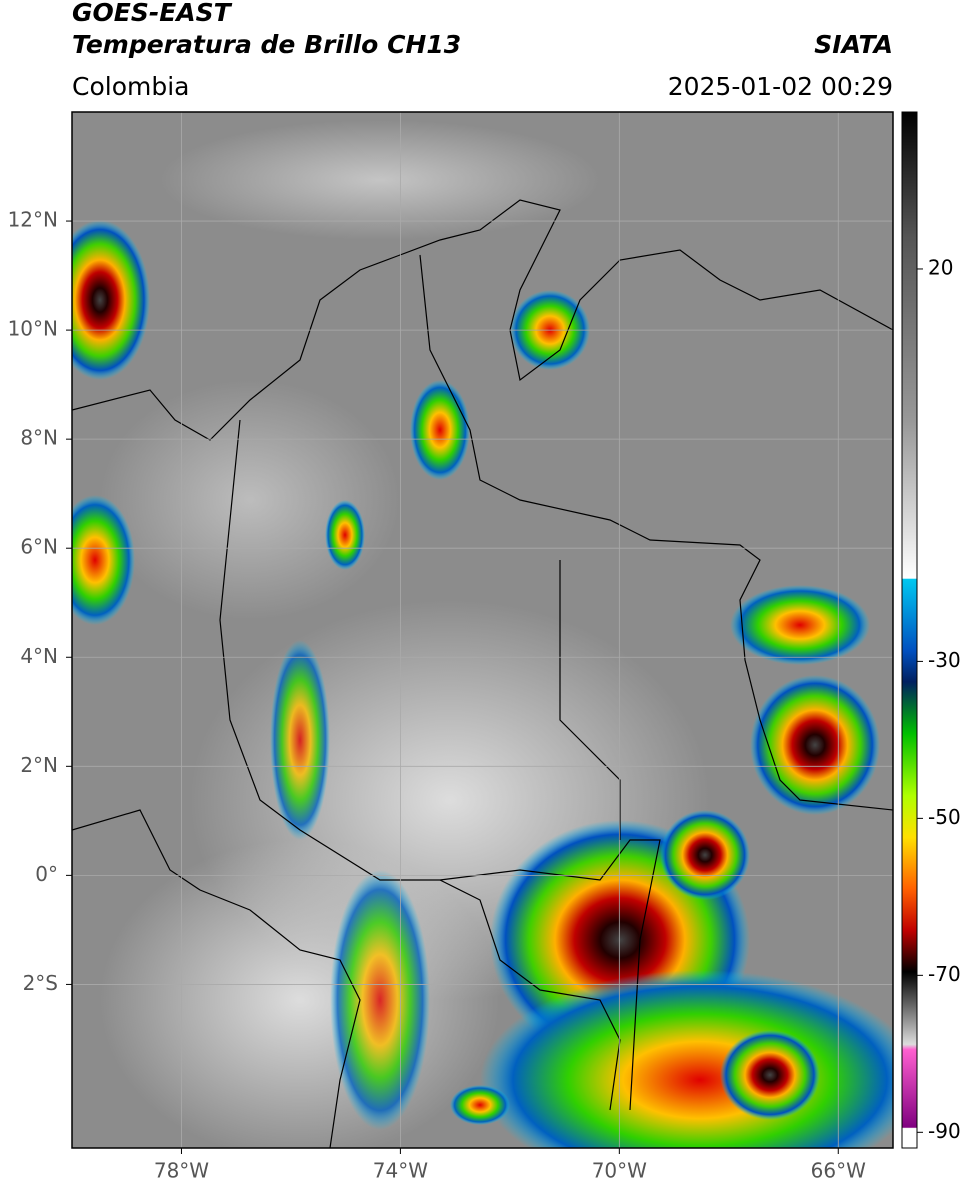 The width and height of the screenshot is (966, 1194). I want to click on y-tick-label: 10°N, so click(33, 329).